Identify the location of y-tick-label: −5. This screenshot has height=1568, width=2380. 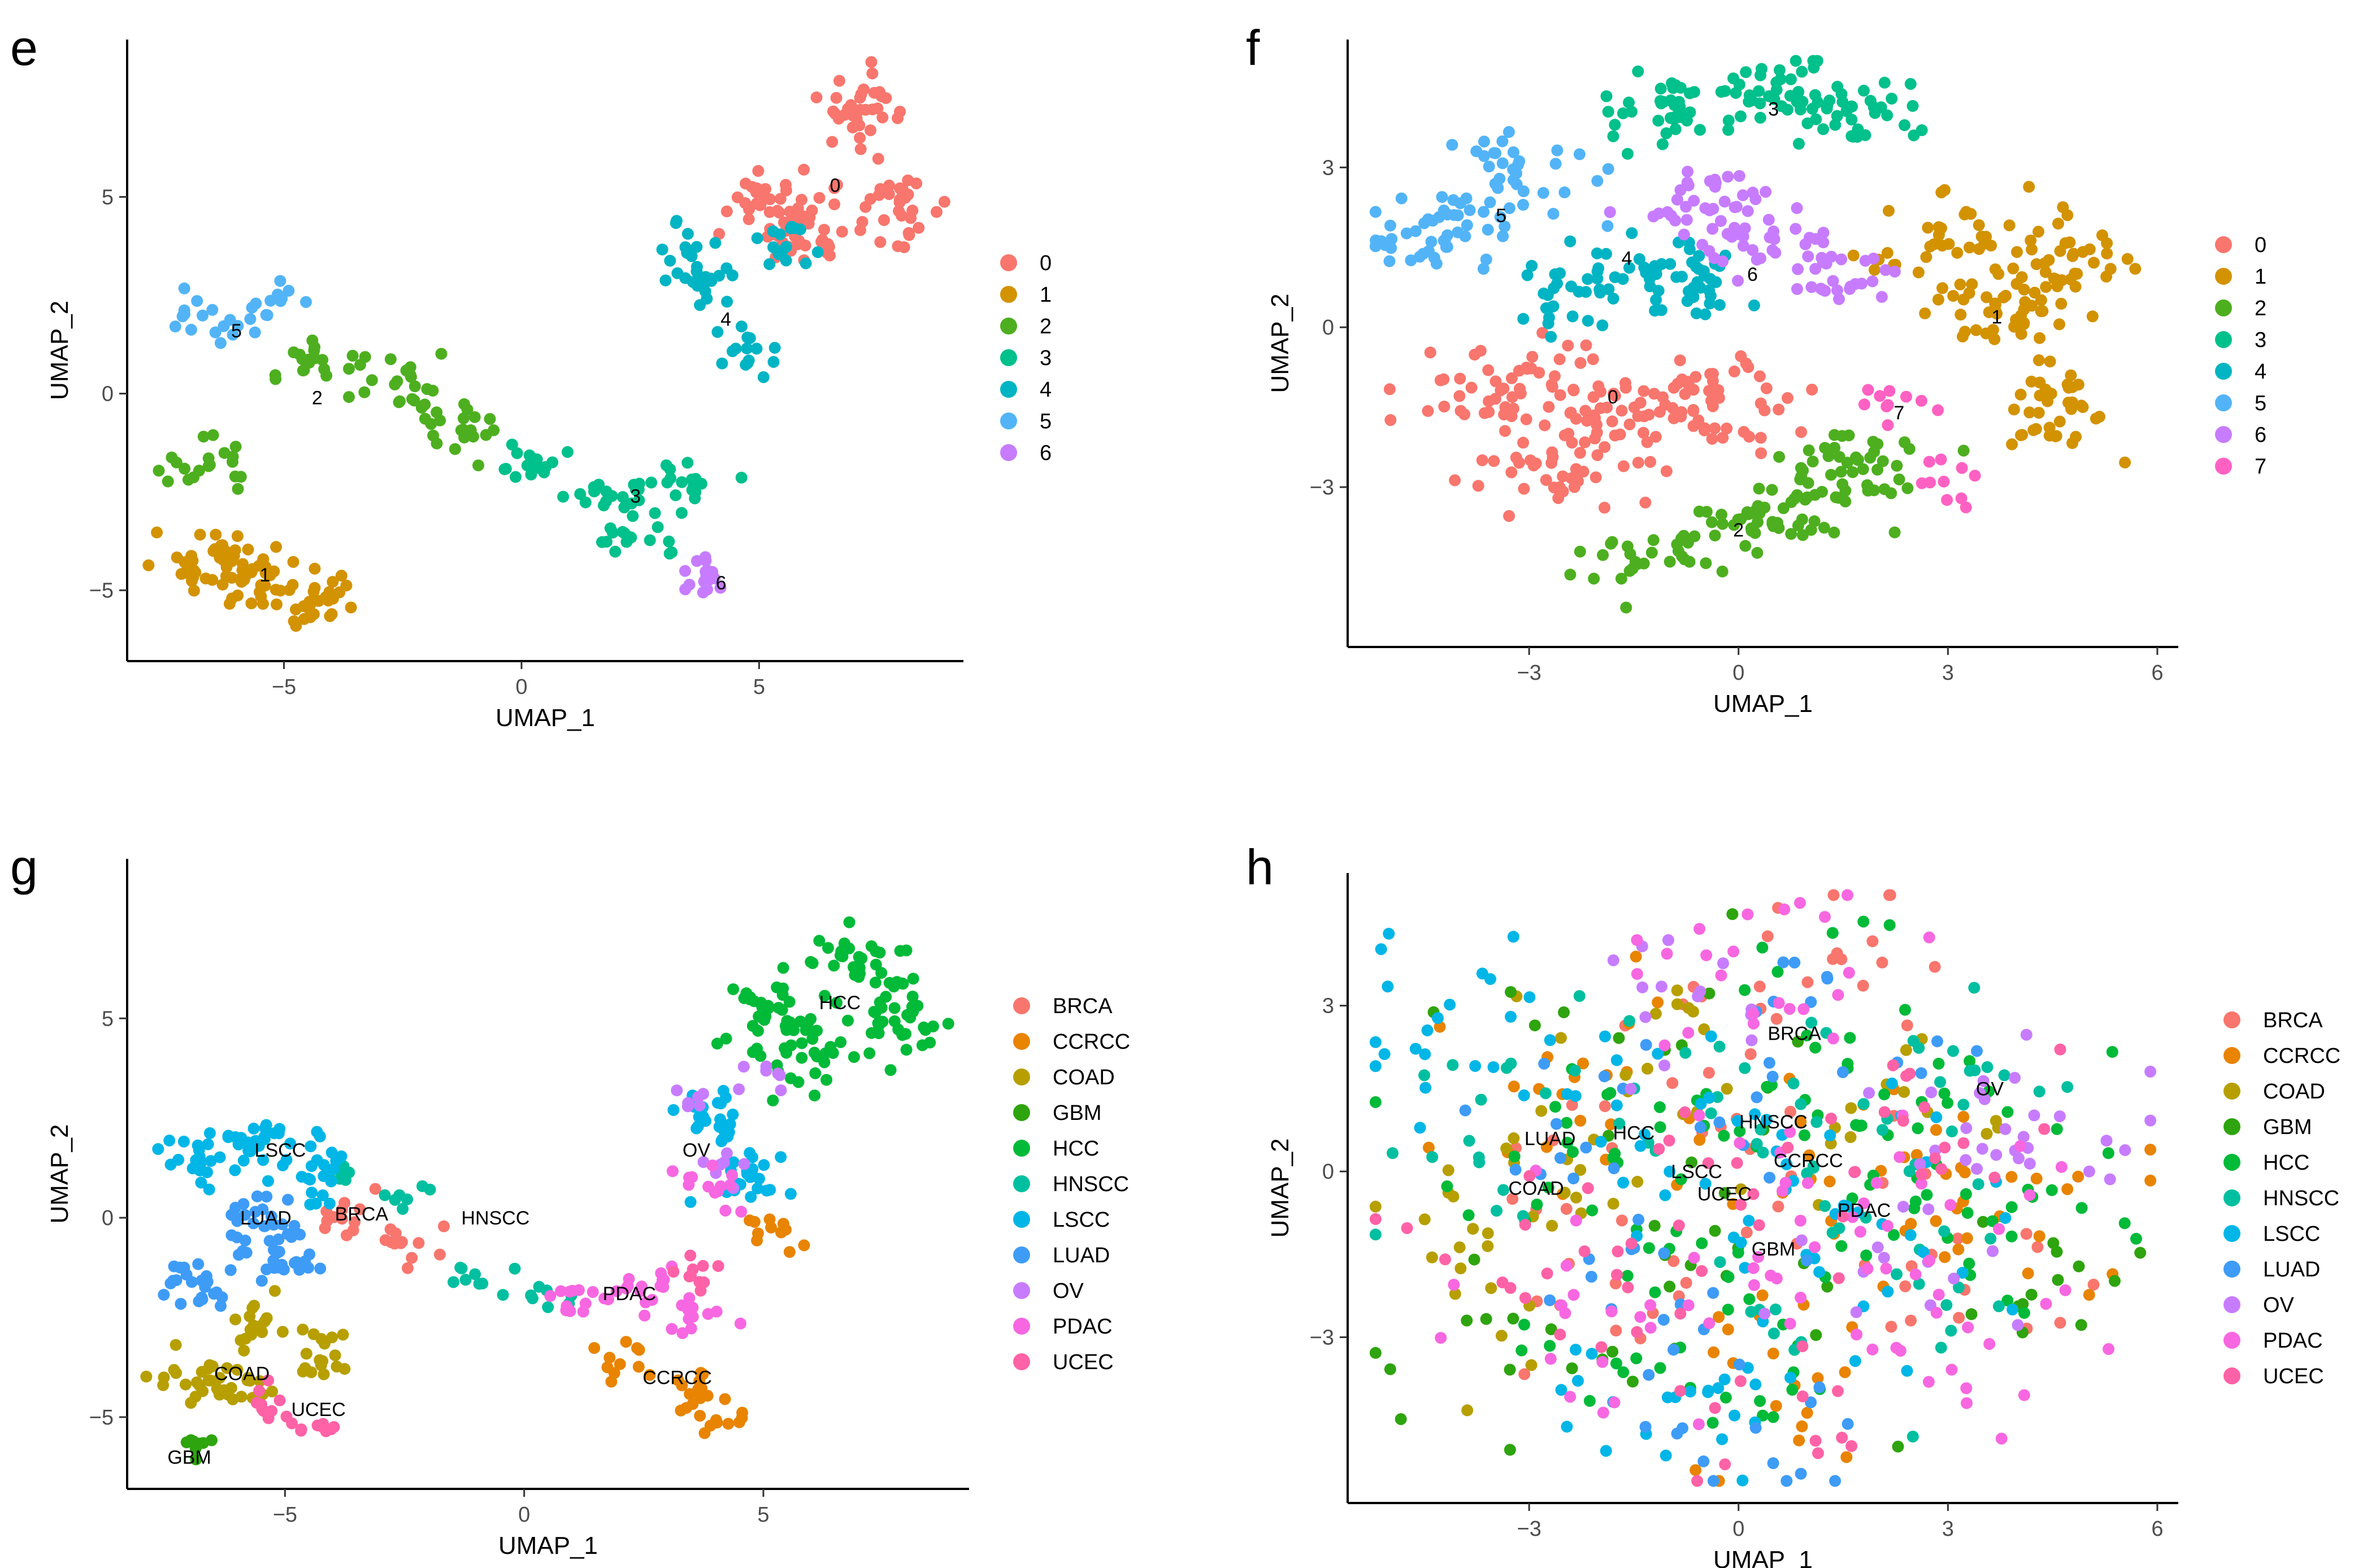
(101, 1418).